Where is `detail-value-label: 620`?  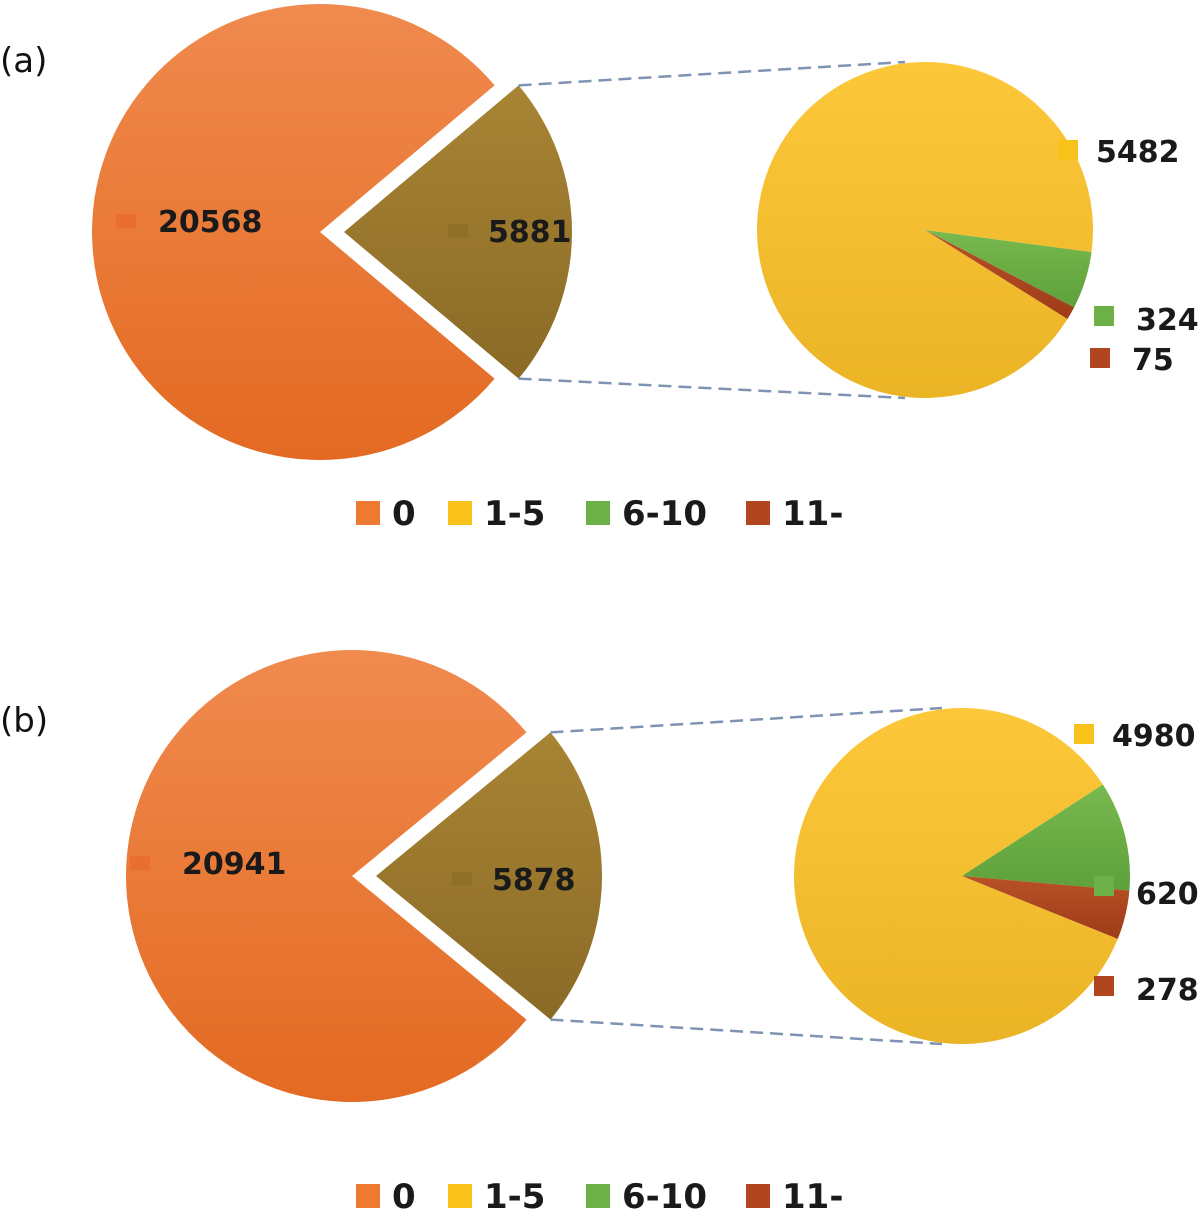
detail-value-label: 620 is located at coordinates (1167, 894).